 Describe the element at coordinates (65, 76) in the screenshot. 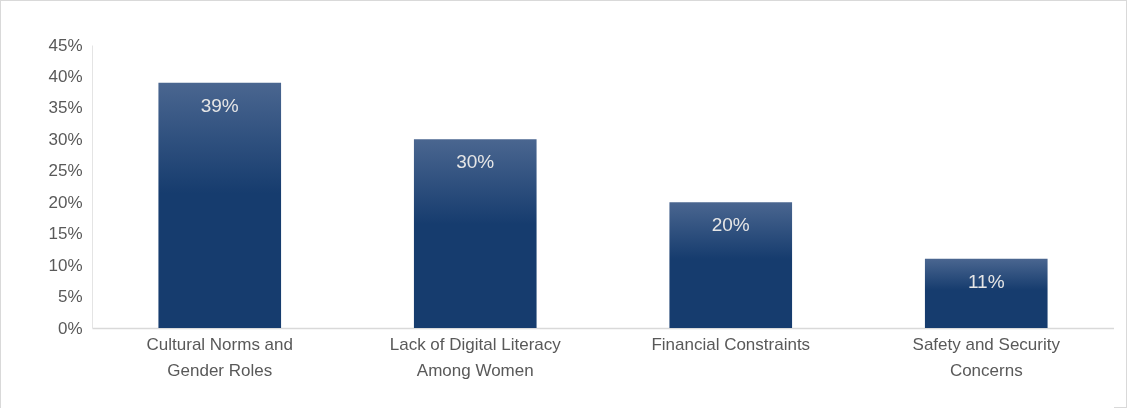

I see `y-tick-label: 40%` at that location.